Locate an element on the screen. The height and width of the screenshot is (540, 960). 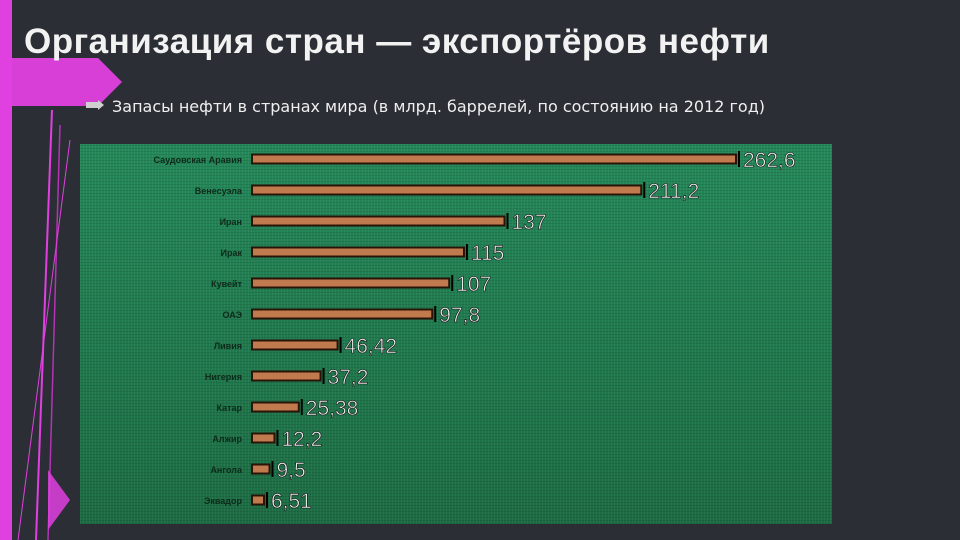
category-label: Кувейт is located at coordinates (226, 284).